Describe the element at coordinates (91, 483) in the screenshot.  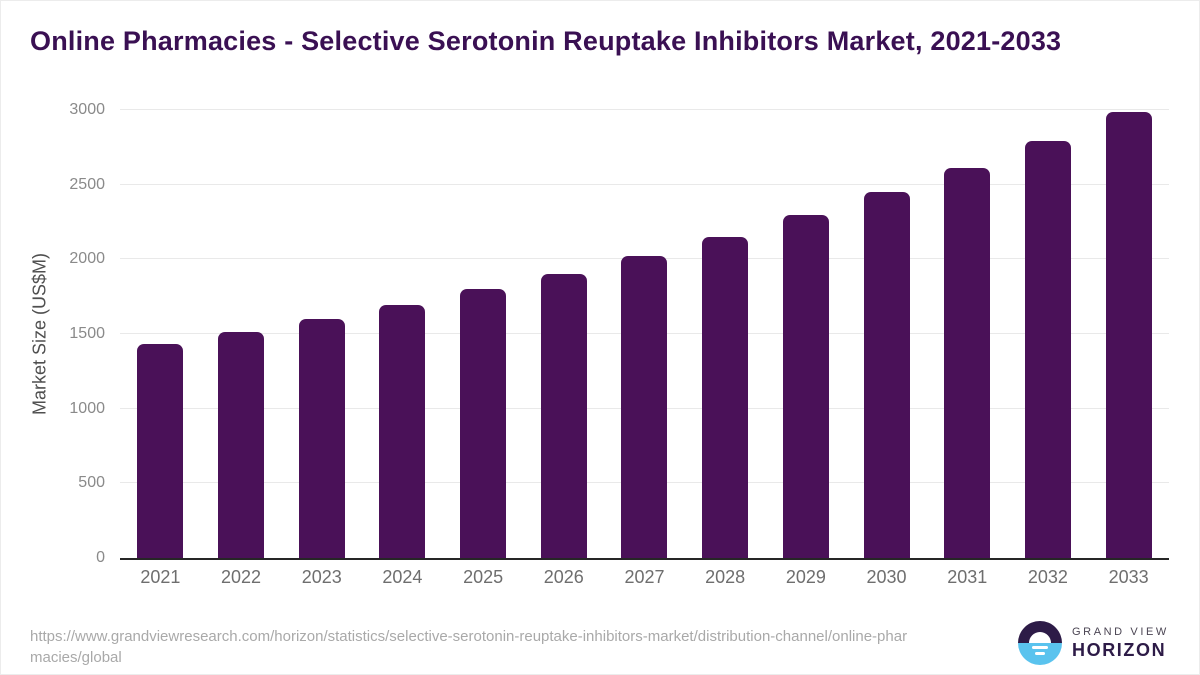
I see `y-tick-label-500: 500` at that location.